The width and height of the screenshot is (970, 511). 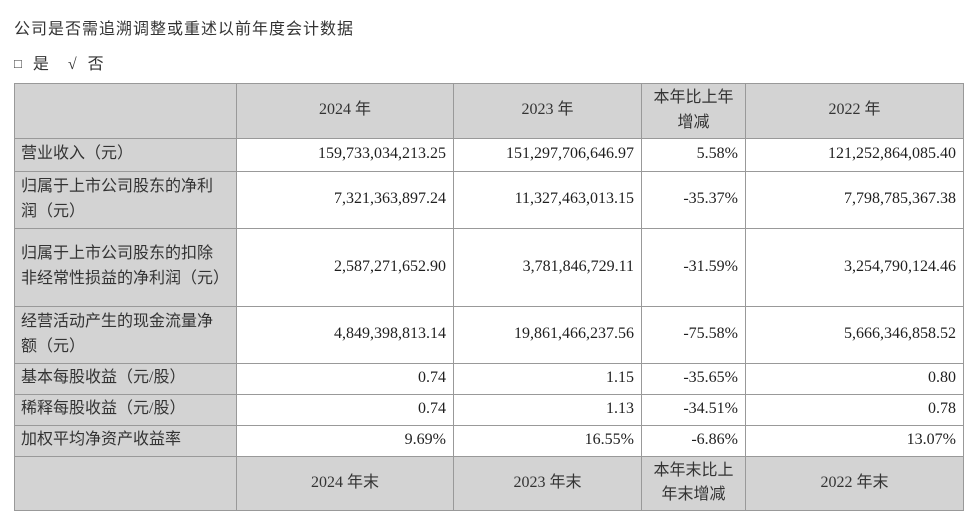 What do you see at coordinates (547, 267) in the screenshot?
I see `value-2023: 3,781,846,729.11` at bounding box center [547, 267].